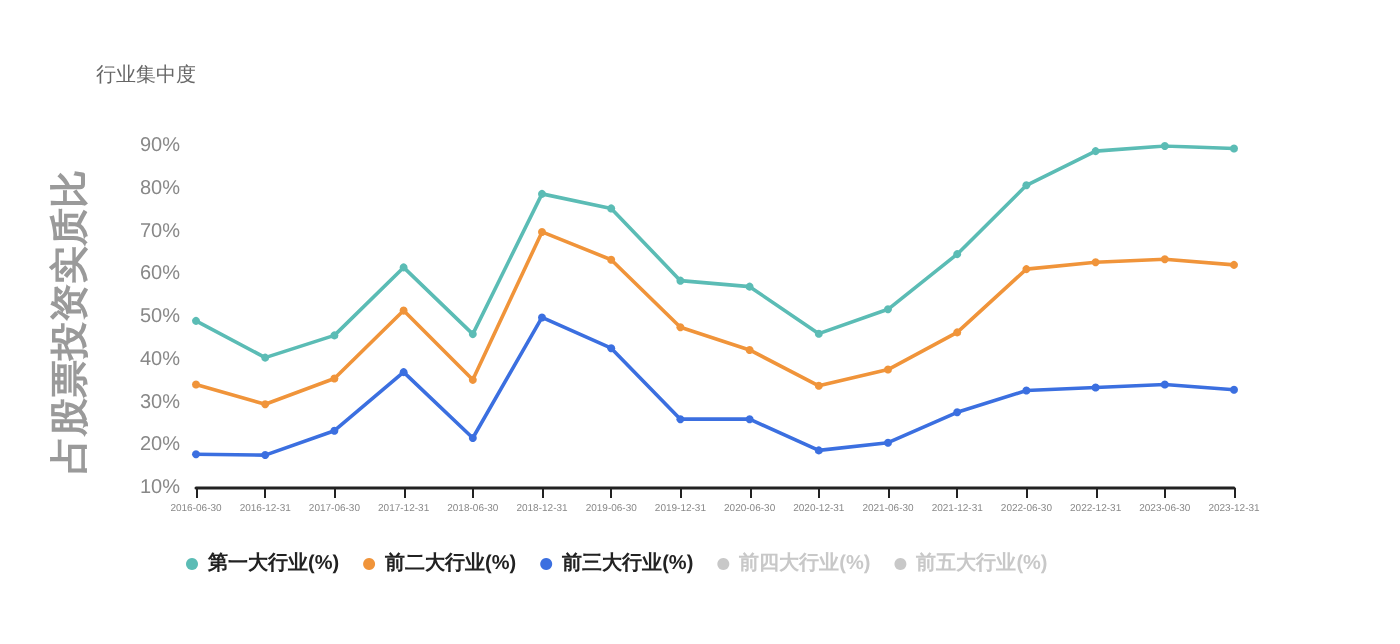 This screenshot has width=1400, height=644. Describe the element at coordinates (160, 231) in the screenshot. I see `y-tick-label: 70%` at that location.